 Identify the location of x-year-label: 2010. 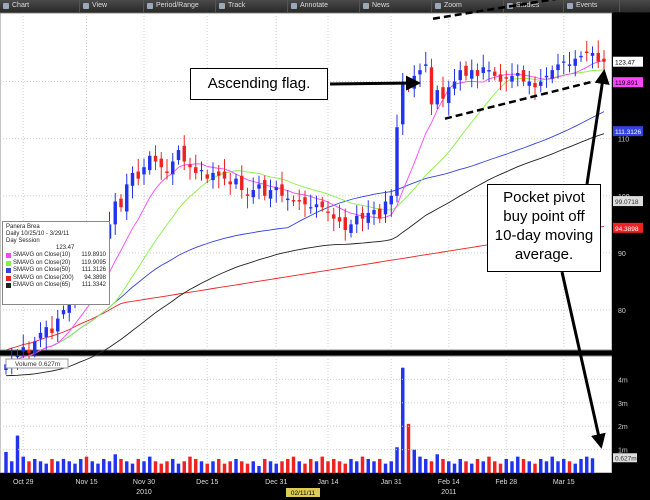
(144, 492).